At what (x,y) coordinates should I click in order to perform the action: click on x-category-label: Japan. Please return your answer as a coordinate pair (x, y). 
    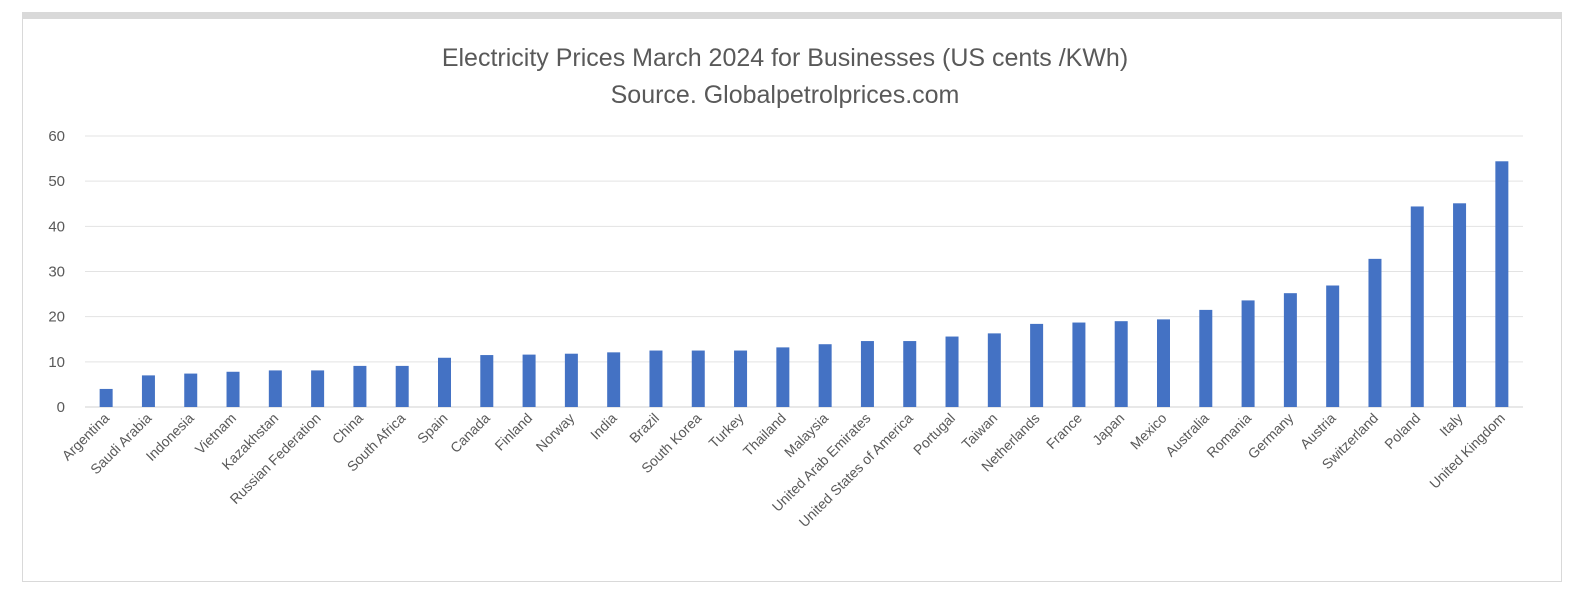
    Looking at the image, I should click on (1108, 429).